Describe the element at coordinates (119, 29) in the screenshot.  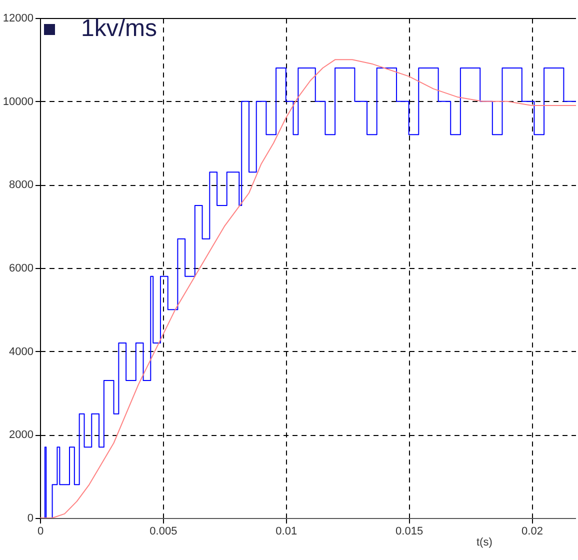
I see `annotation: 1kv/ms` at that location.